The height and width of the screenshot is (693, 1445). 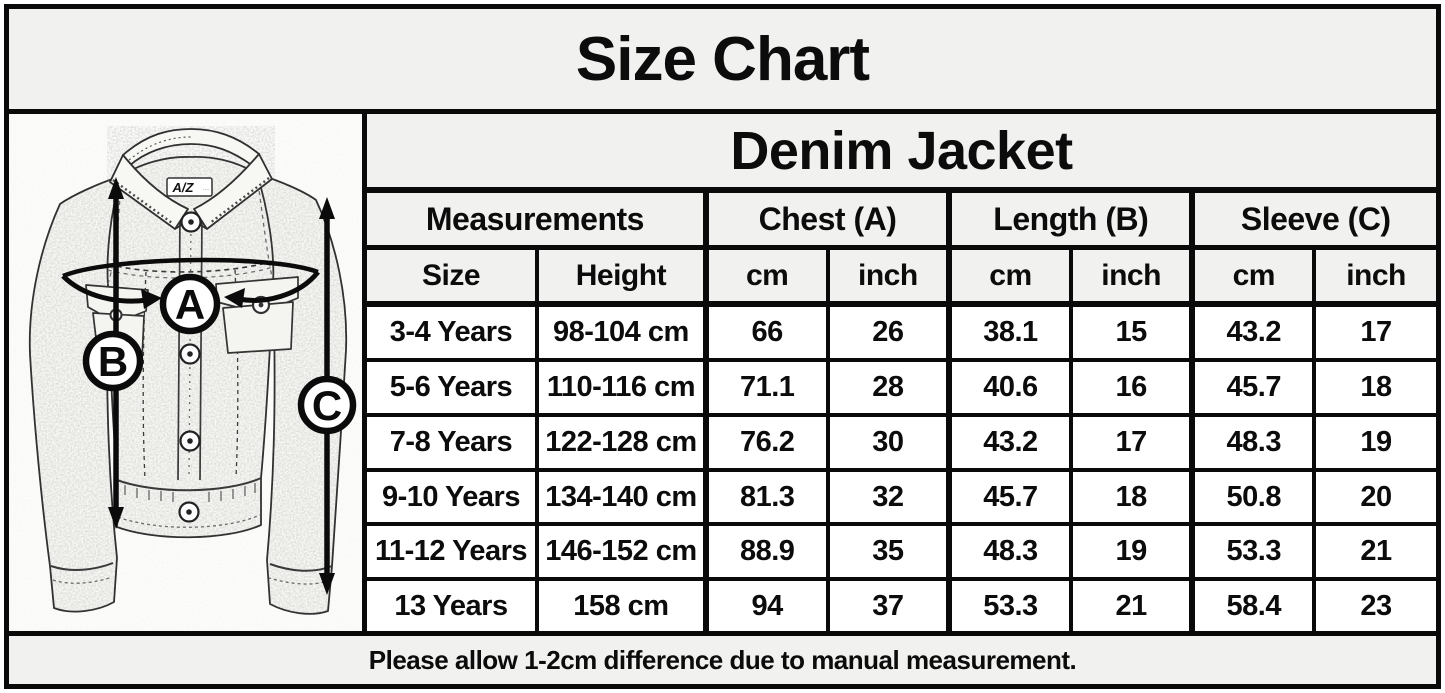 What do you see at coordinates (766, 332) in the screenshot?
I see `size-cell: 66` at bounding box center [766, 332].